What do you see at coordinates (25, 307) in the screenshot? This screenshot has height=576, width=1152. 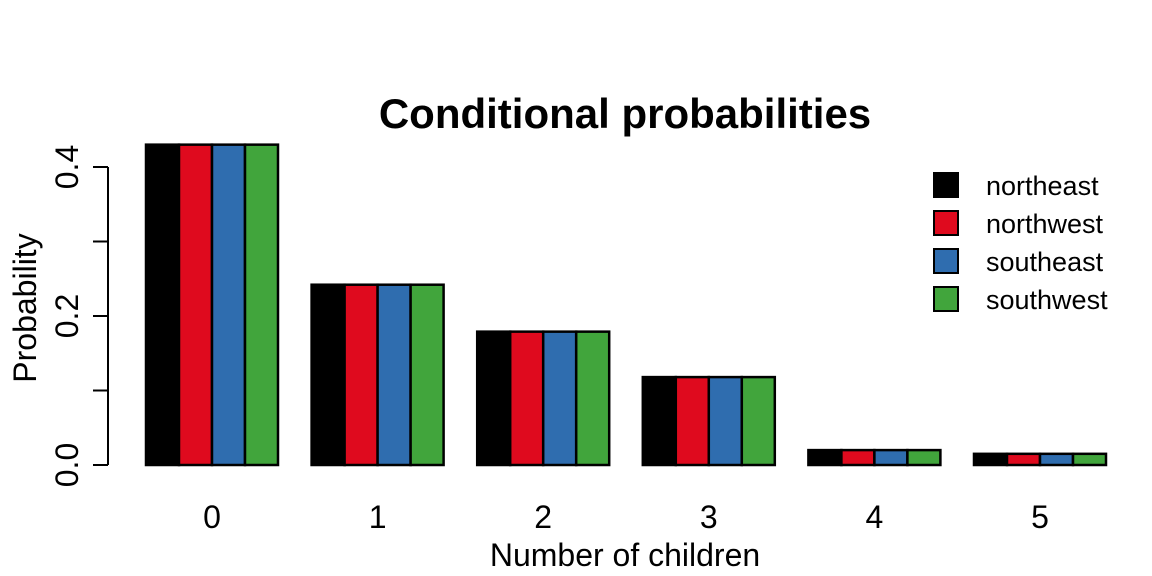 I see `y-axis-label: Probability` at bounding box center [25, 307].